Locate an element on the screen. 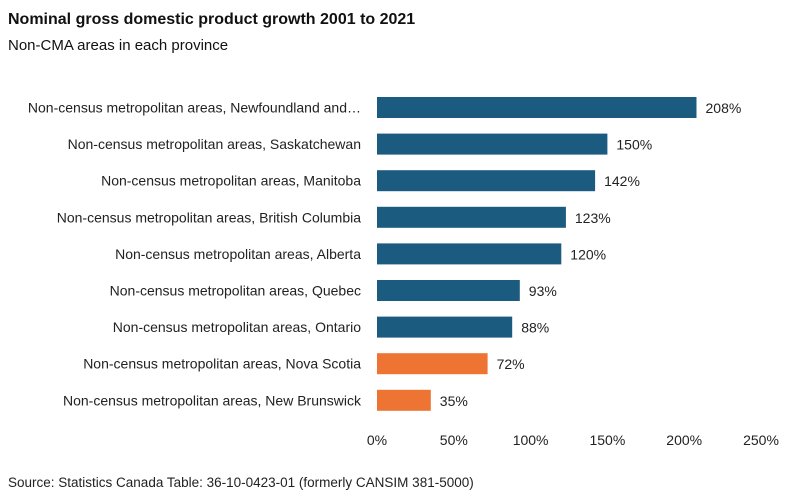 Image resolution: width=796 pixels, height=496 pixels. x-tick-label: 100% is located at coordinates (531, 440).